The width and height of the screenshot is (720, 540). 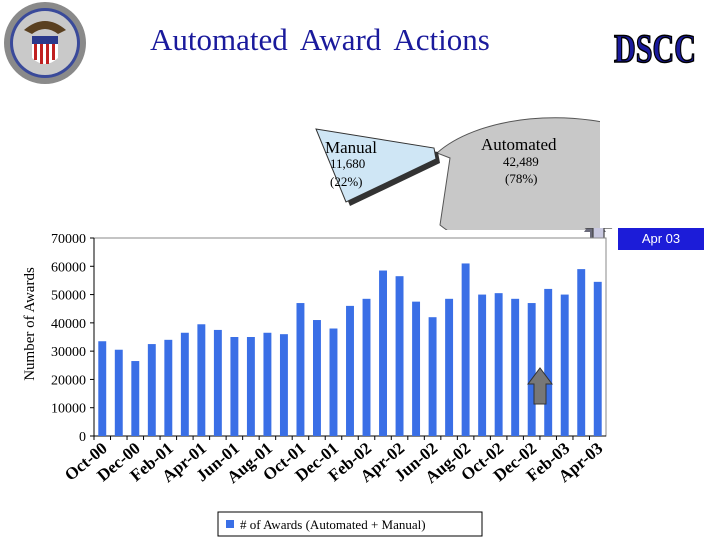 What do you see at coordinates (333, 524) in the screenshot?
I see `legend-label: # of Awards (Automated + Manual)` at bounding box center [333, 524].